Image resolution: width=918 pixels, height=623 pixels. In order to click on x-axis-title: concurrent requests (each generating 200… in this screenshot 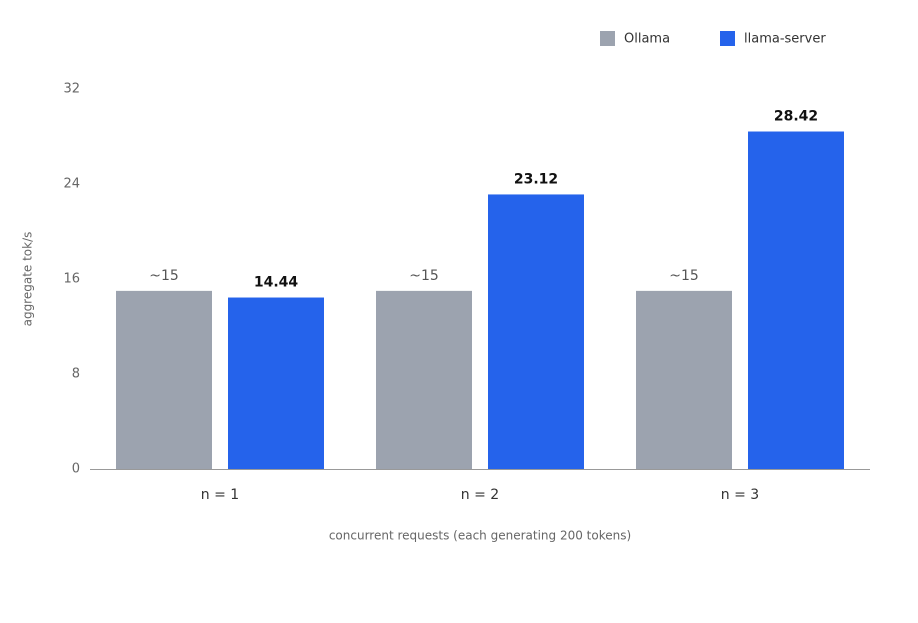, I will do `click(480, 536)`.